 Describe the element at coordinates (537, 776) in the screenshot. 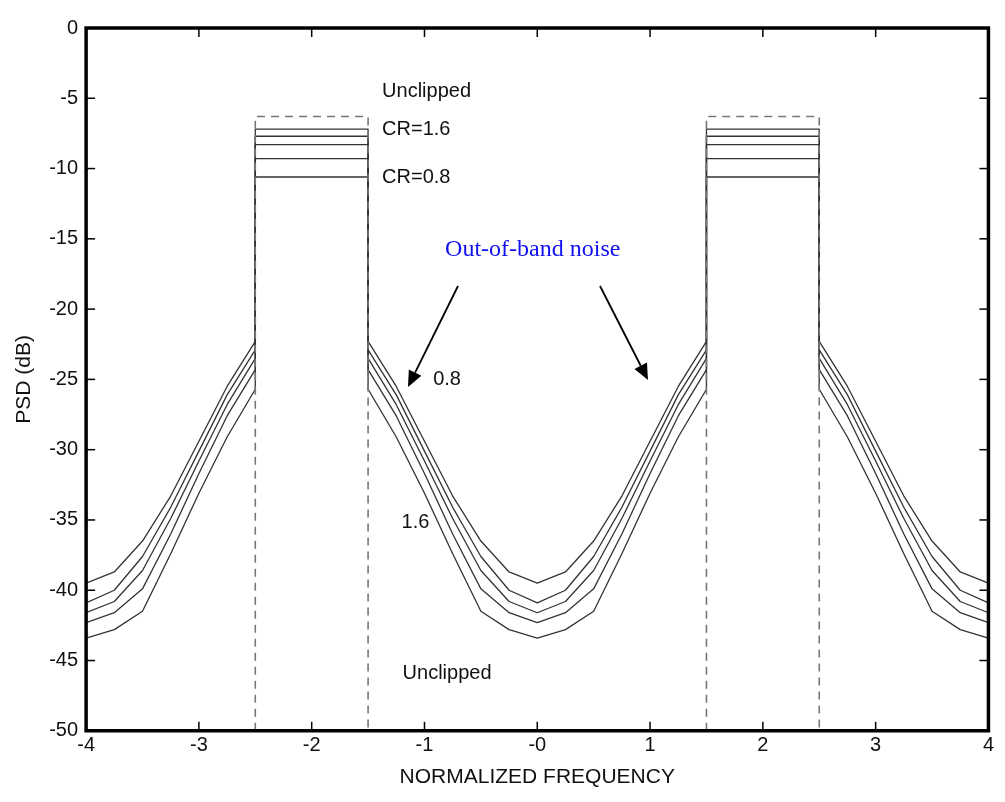

I see `x-axis-title: NORMALIZED FREQUENCY` at that location.